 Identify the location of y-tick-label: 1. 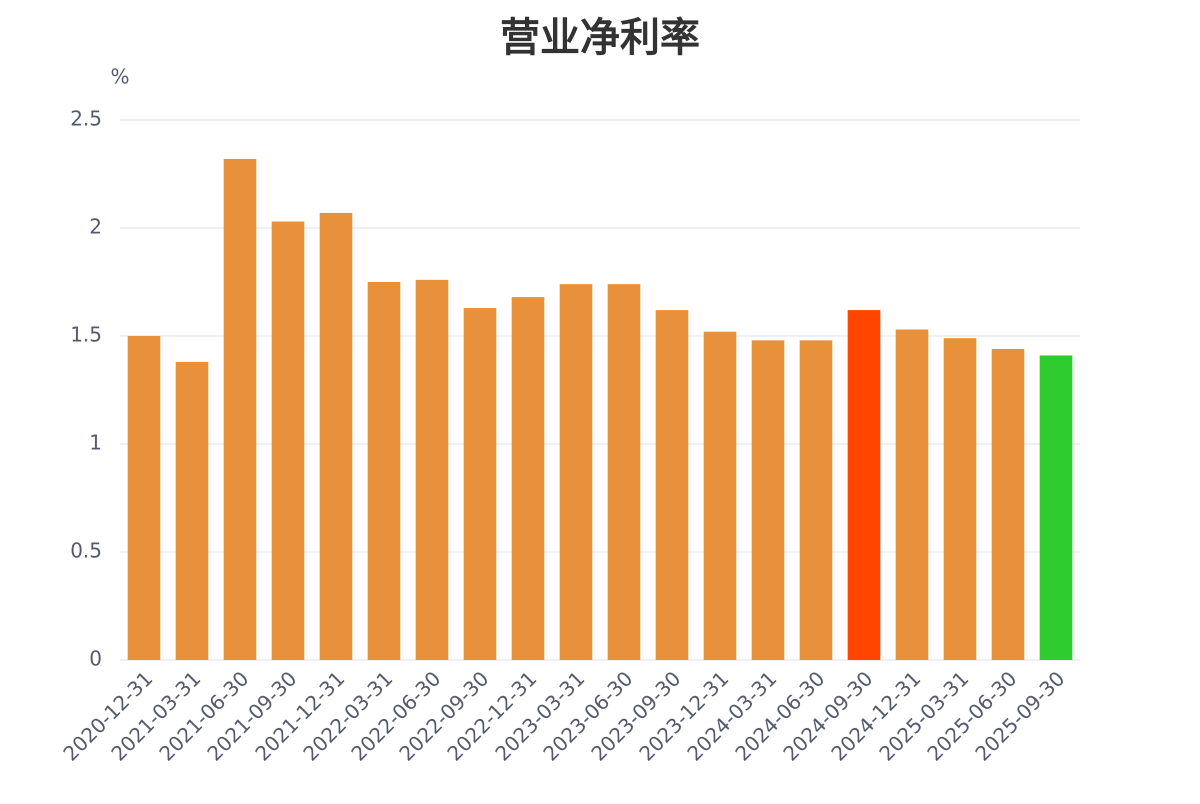
(95, 443).